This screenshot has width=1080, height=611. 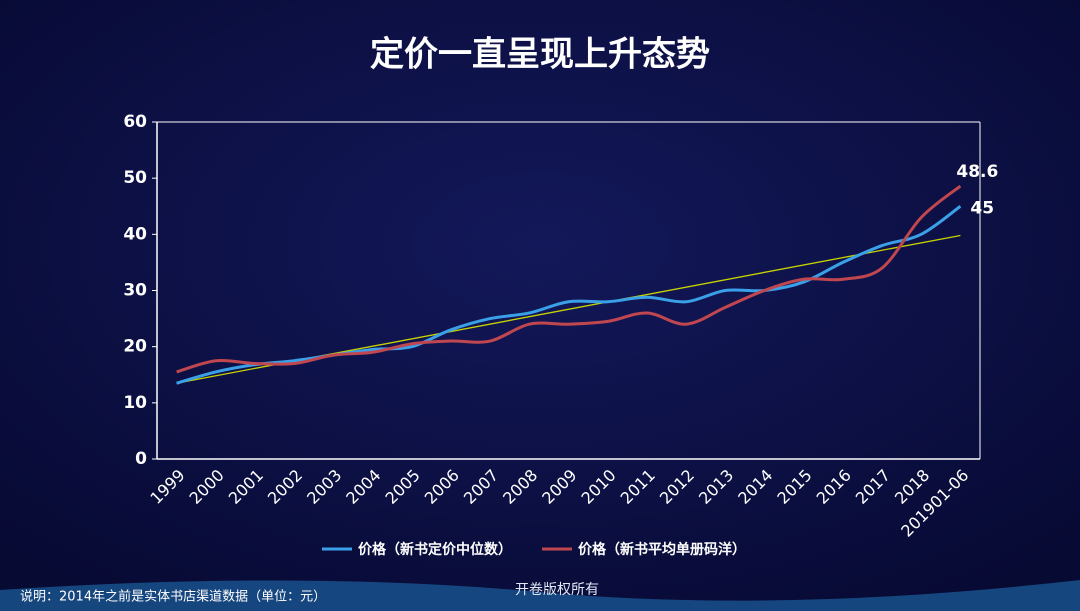 I want to click on legend-label: 价格（新书平均单册码洋）, so click(x=662, y=549).